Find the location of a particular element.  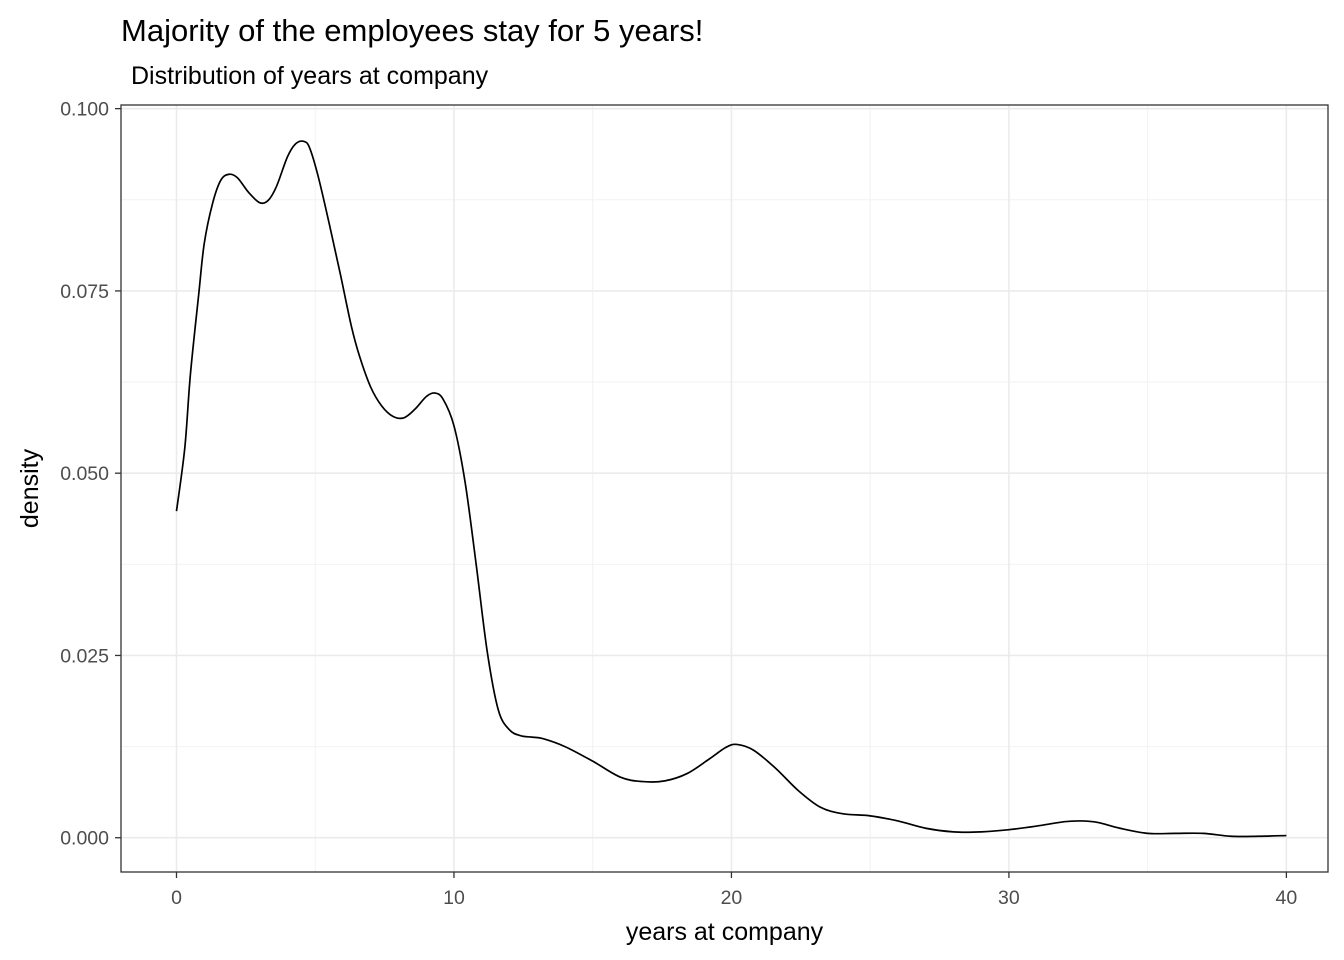

x-tick-label: 0 is located at coordinates (176, 898).